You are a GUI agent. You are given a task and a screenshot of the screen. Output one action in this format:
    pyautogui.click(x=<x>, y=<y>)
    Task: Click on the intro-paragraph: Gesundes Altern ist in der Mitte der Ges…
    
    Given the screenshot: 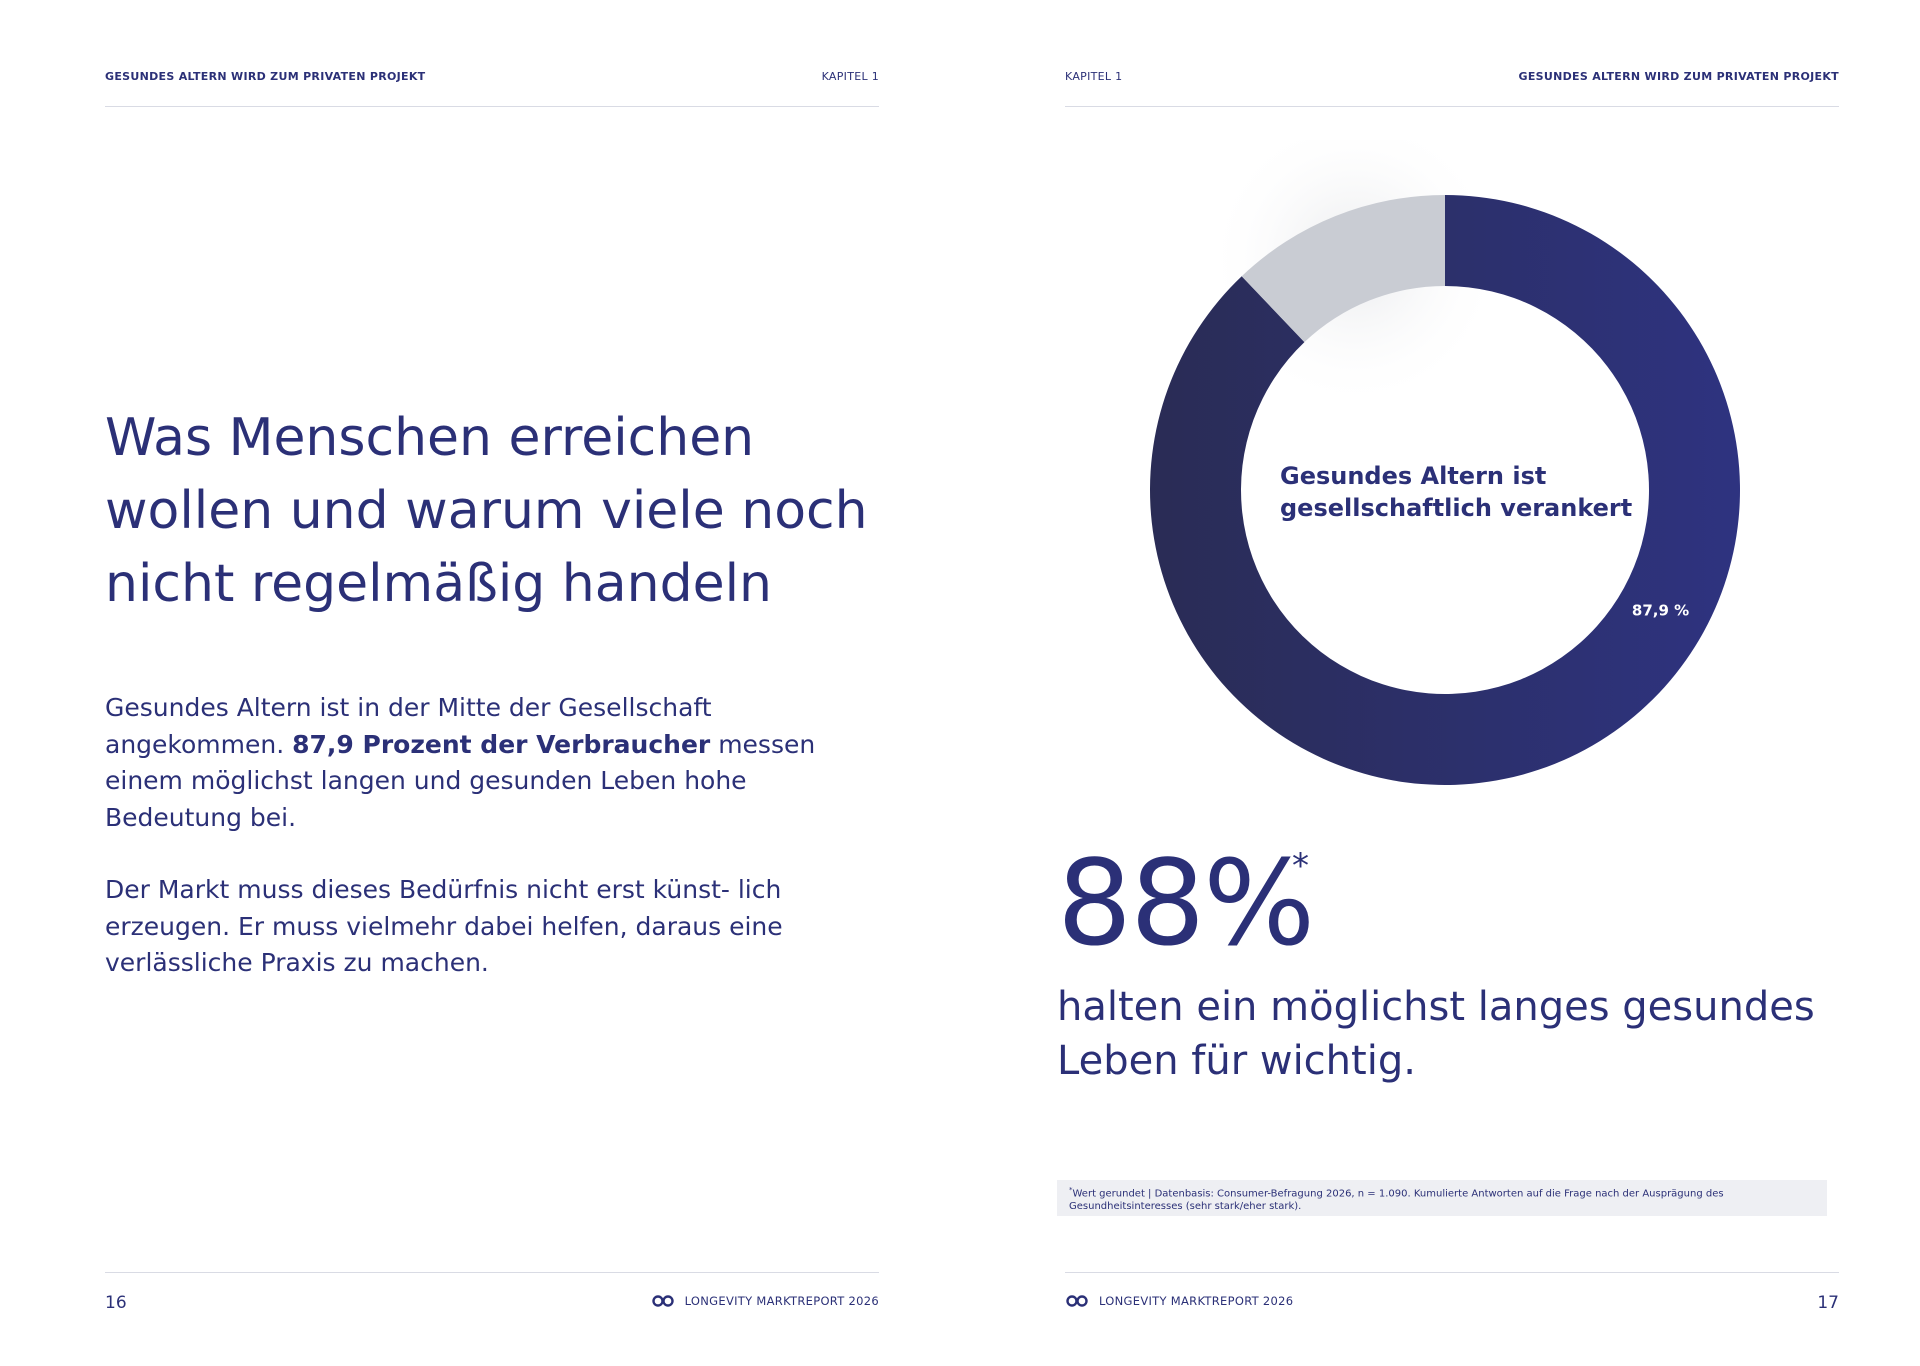 What is the action you would take?
    pyautogui.click(x=485, y=763)
    